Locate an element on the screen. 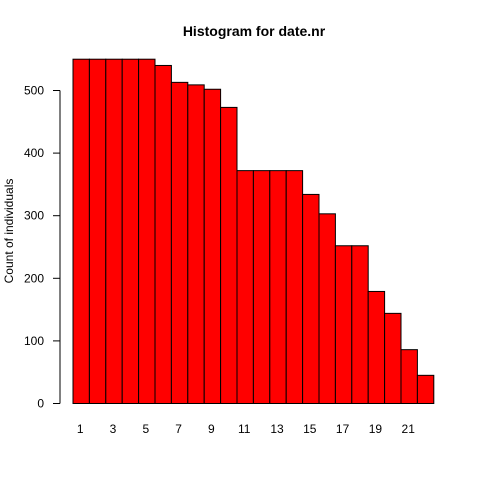 This screenshot has width=480, height=480. y-axis-label: Count of individuals is located at coordinates (9, 231).